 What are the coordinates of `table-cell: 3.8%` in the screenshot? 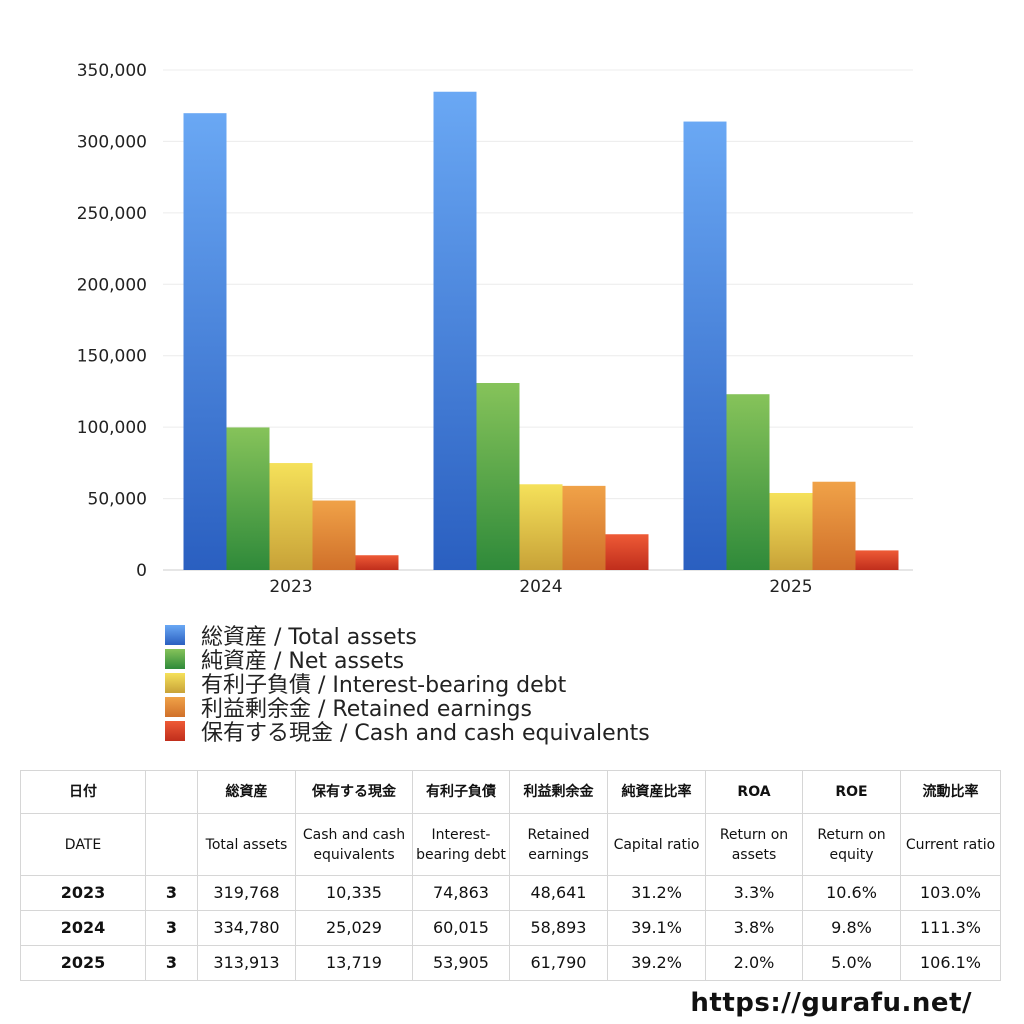 It's located at (754, 928).